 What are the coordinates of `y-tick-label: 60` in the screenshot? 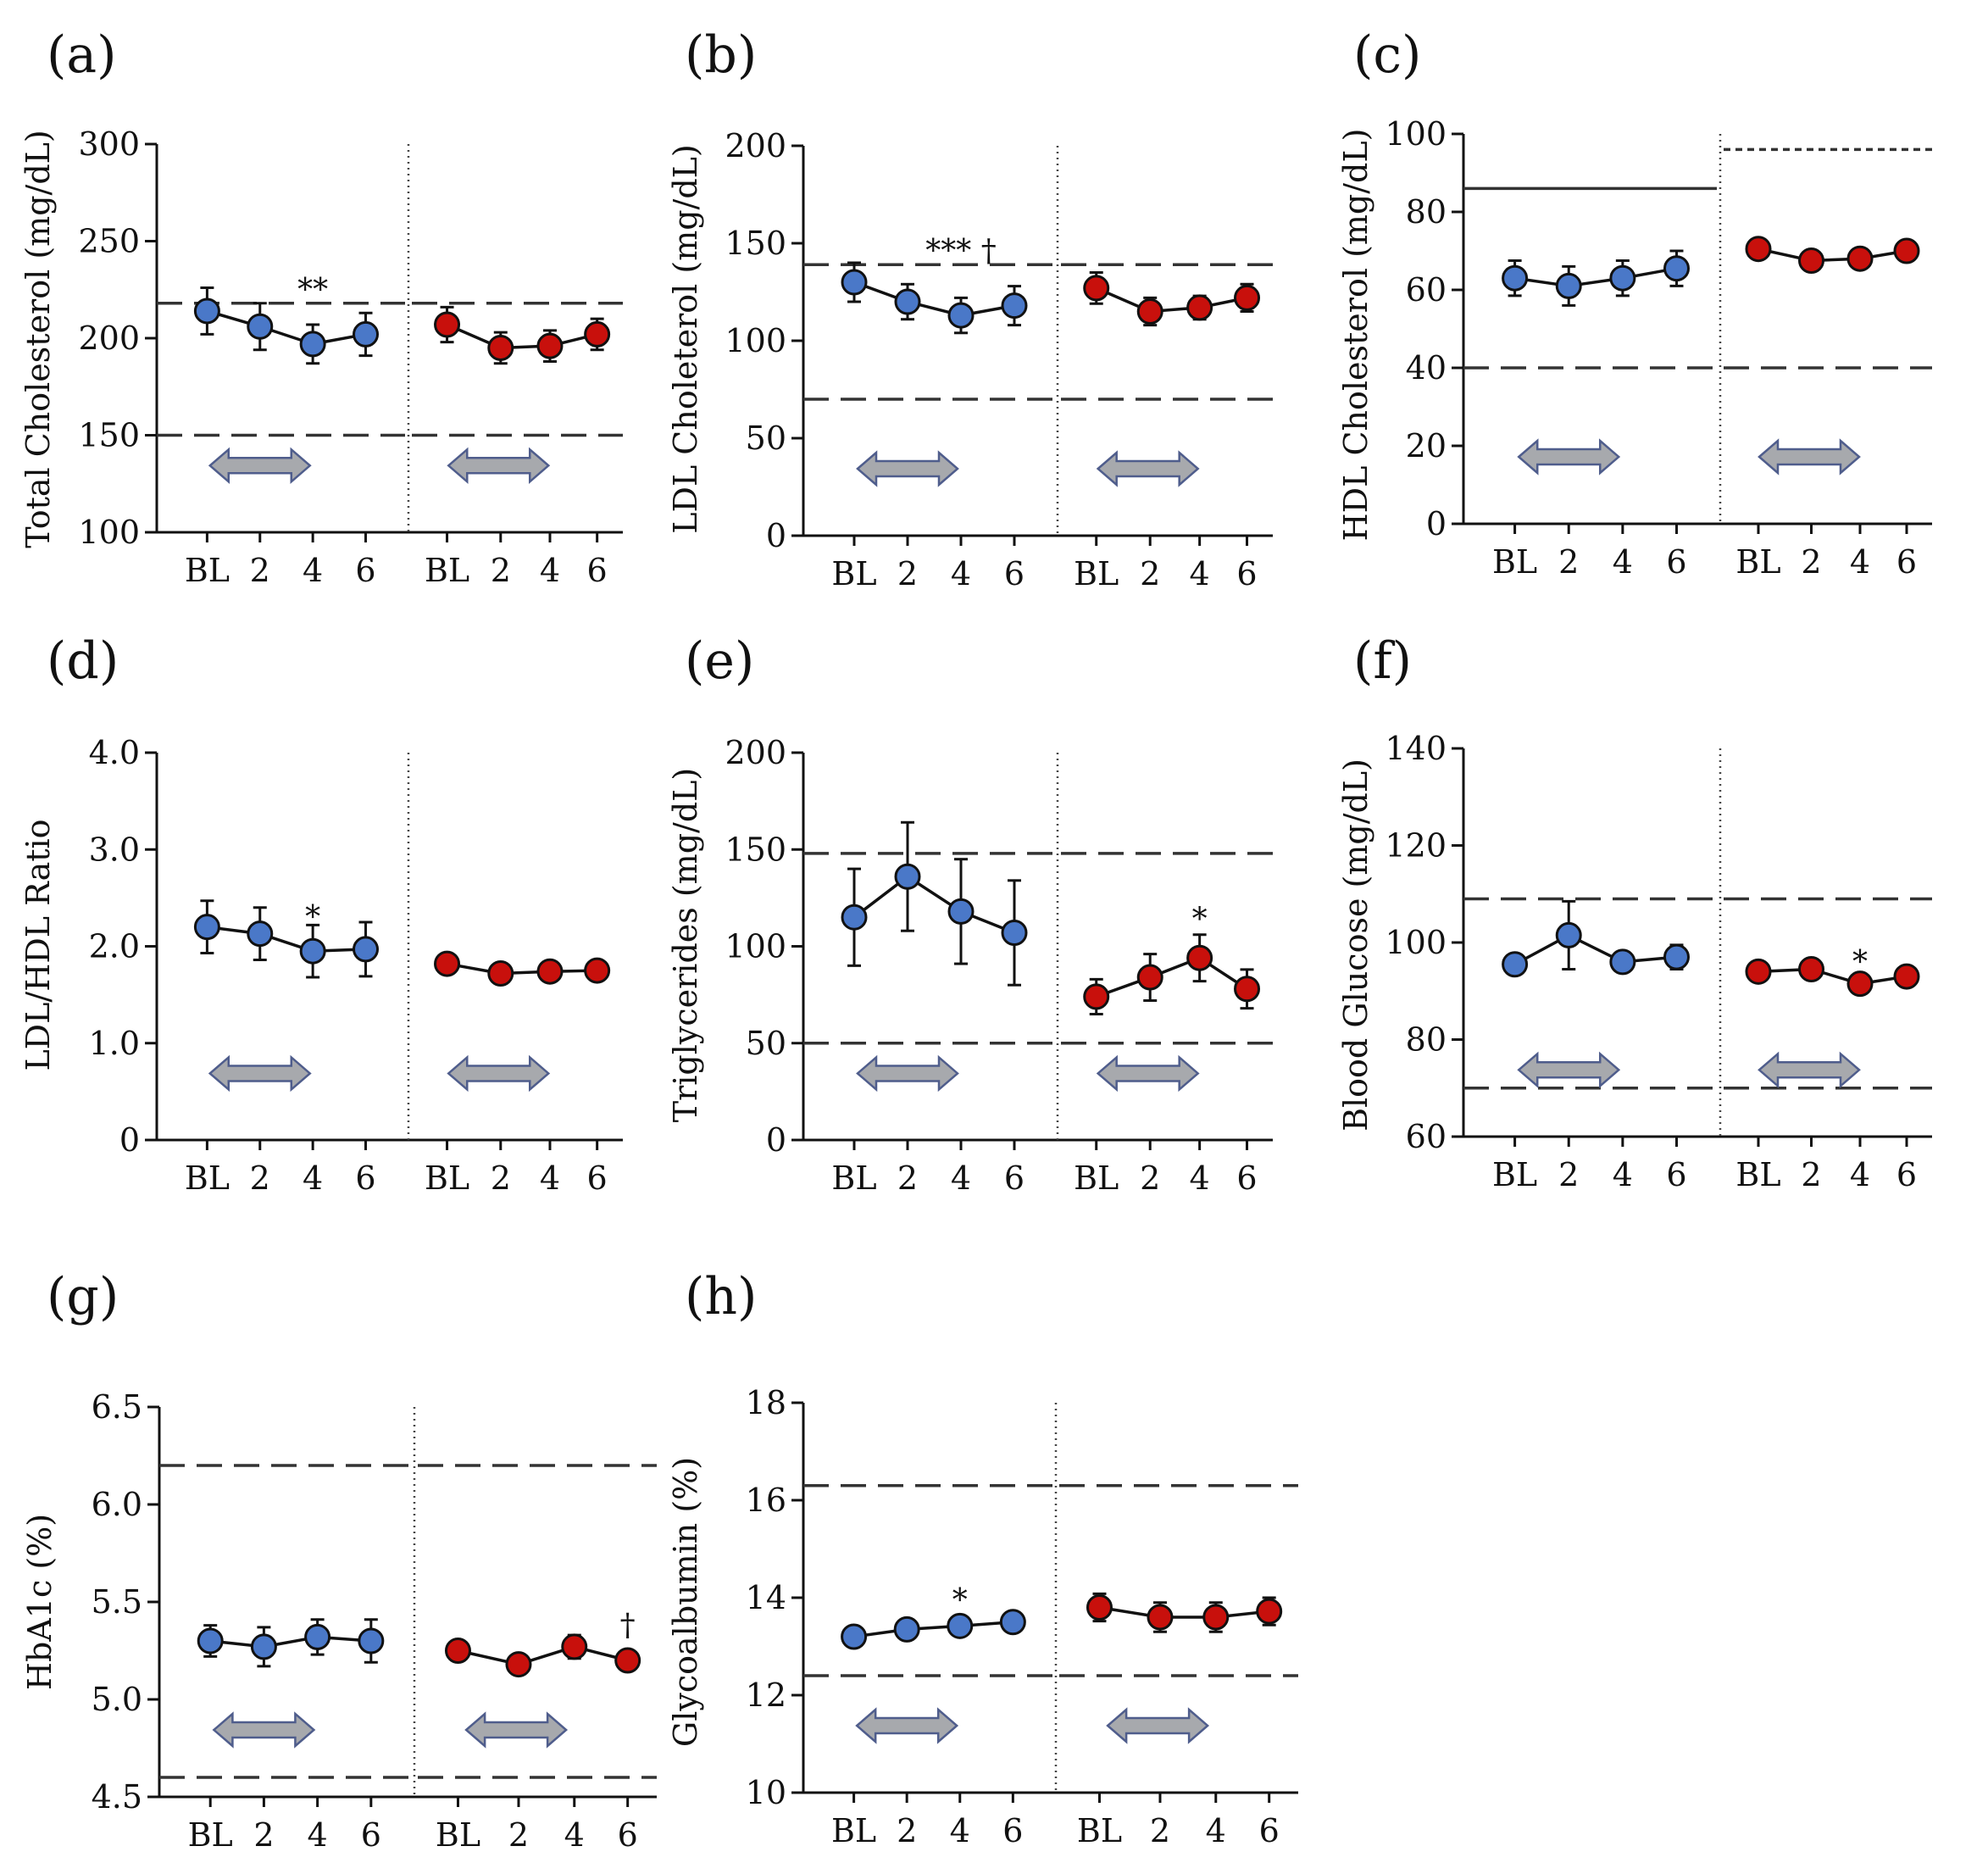 It's located at (1426, 1137).